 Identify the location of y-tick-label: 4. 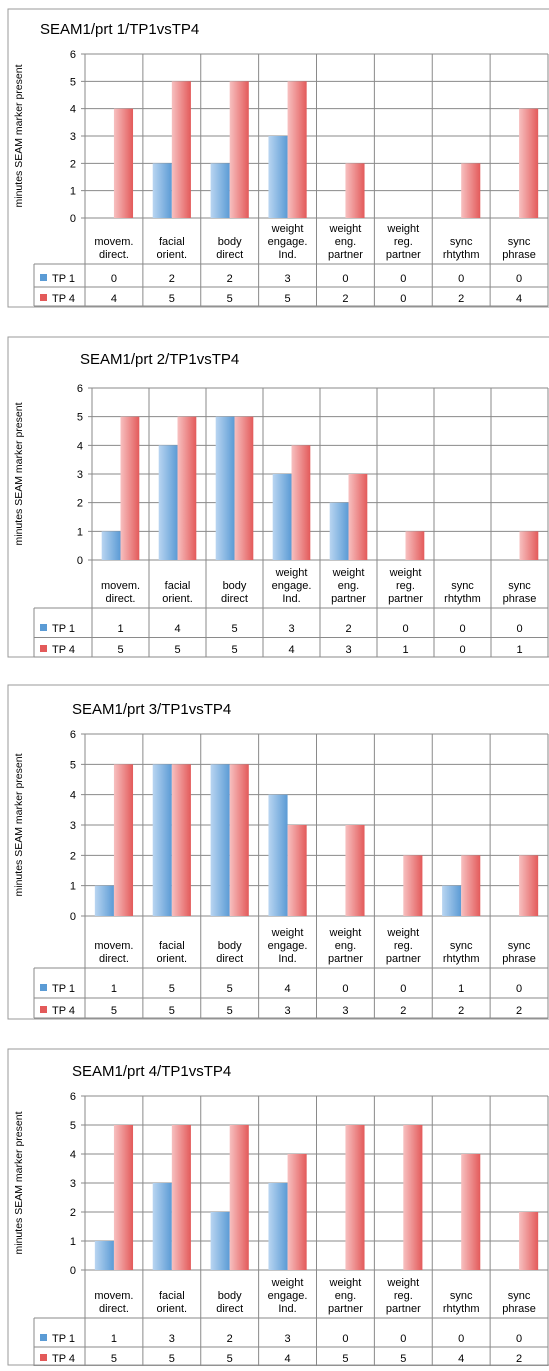
(73, 1155).